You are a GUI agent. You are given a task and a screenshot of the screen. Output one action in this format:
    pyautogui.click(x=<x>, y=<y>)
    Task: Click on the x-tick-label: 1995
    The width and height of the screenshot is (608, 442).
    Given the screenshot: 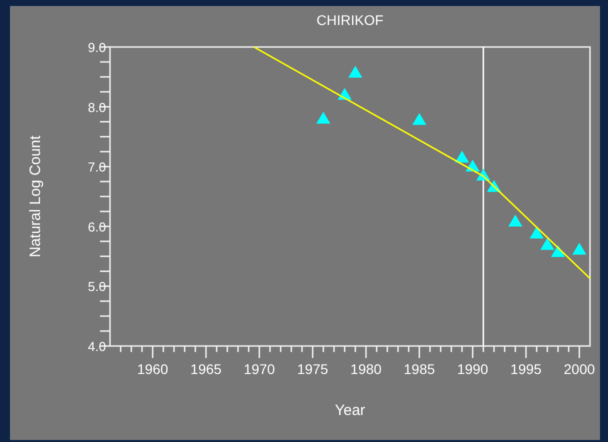 What is the action you would take?
    pyautogui.click(x=526, y=369)
    